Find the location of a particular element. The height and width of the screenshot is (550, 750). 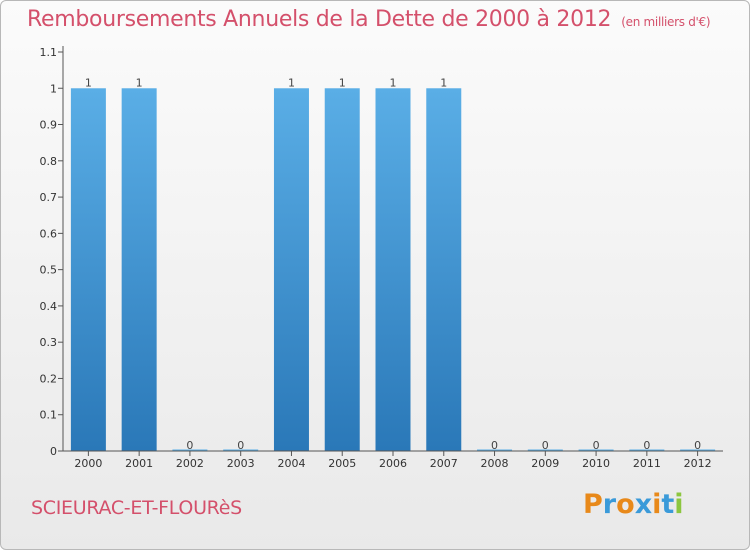

bar-2006 is located at coordinates (393, 269).